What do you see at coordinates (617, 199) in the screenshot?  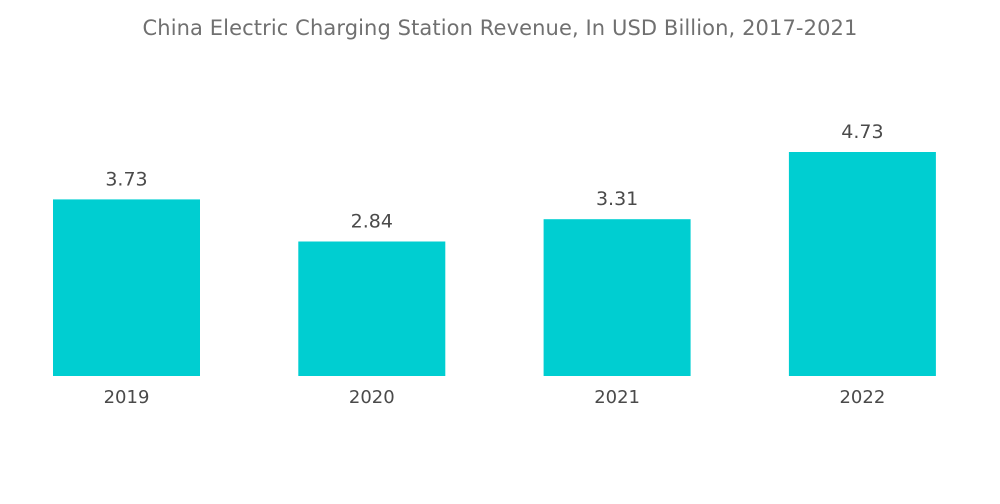 I see `value-label-2021: 3.31` at bounding box center [617, 199].